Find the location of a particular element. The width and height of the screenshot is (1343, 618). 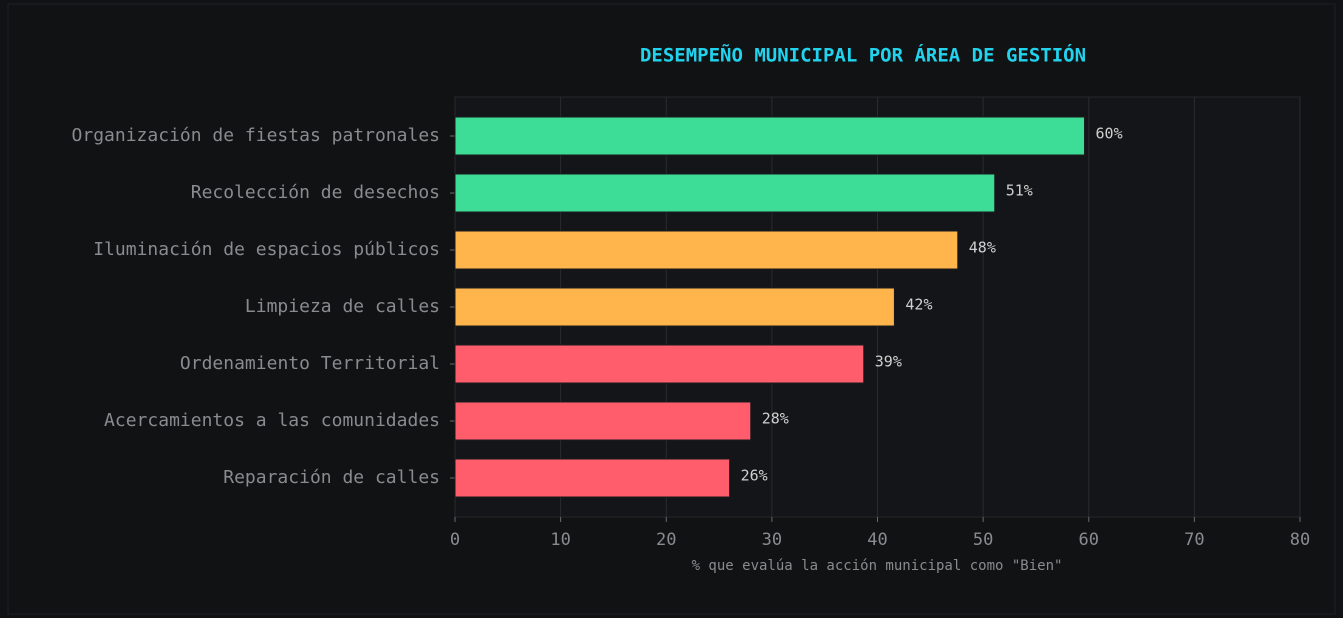

y-tick-label: Recolección de desechos is located at coordinates (315, 192).